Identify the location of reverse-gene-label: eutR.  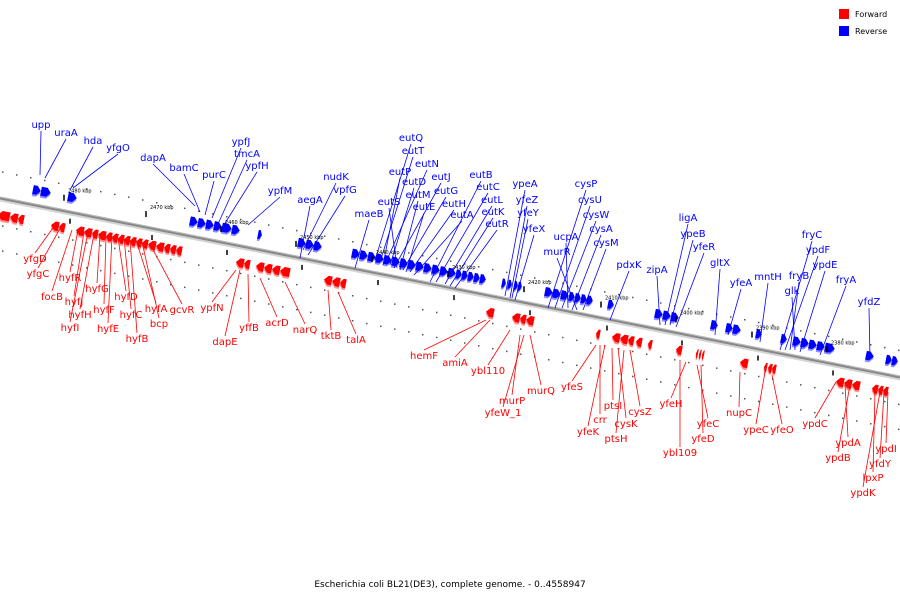
(496, 224).